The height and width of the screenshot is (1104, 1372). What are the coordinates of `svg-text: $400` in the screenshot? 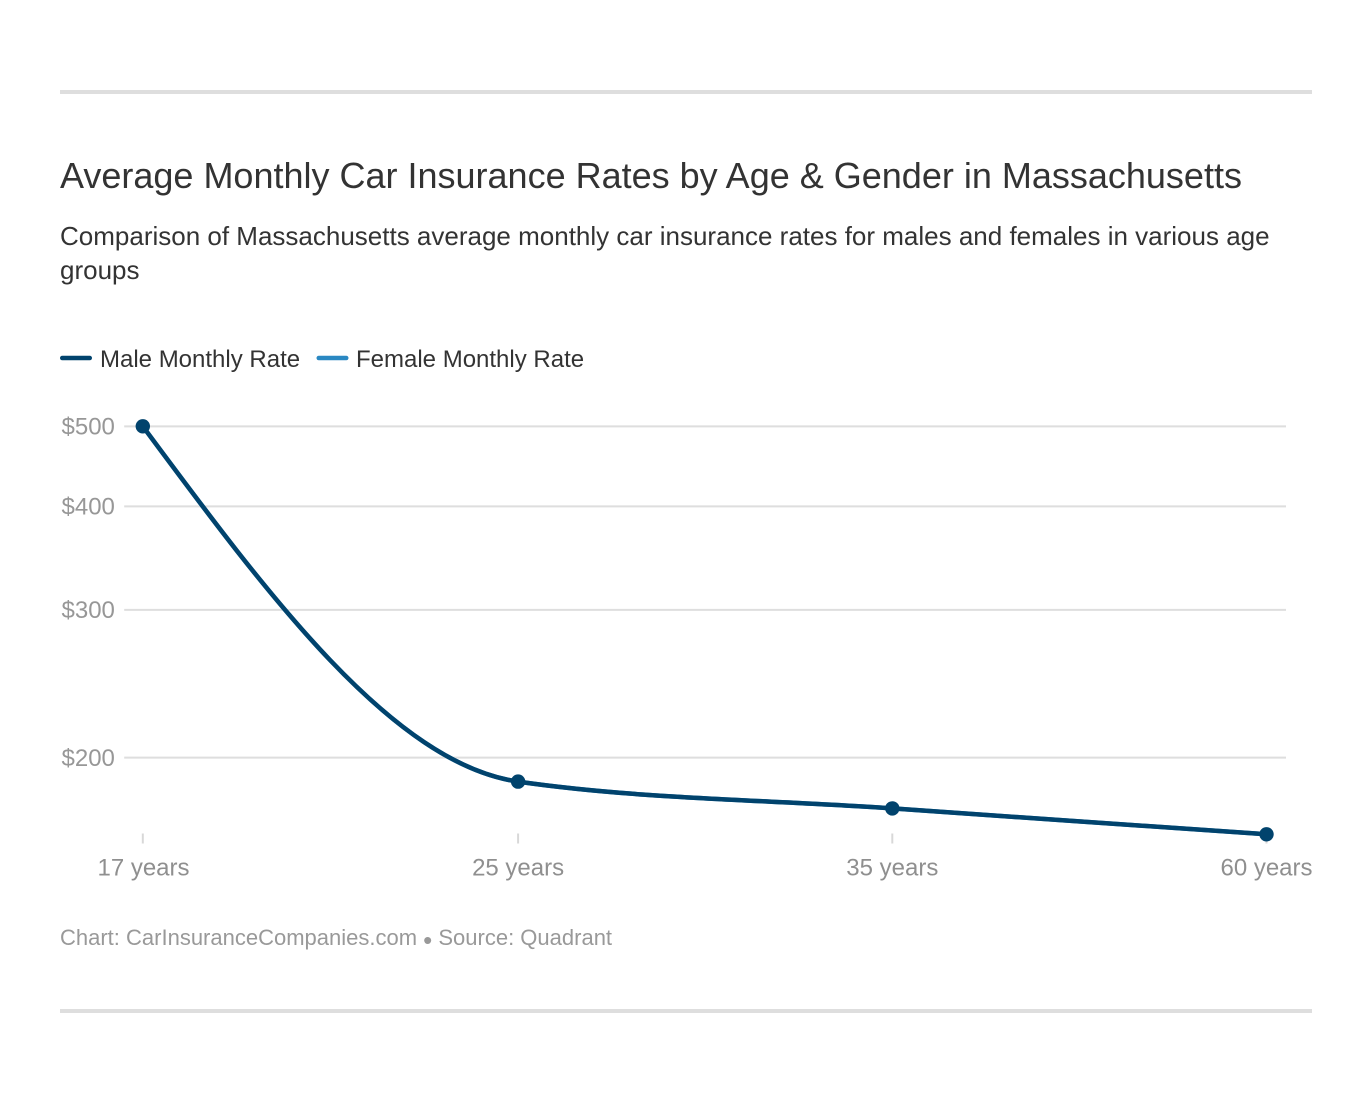 It's located at (88, 507).